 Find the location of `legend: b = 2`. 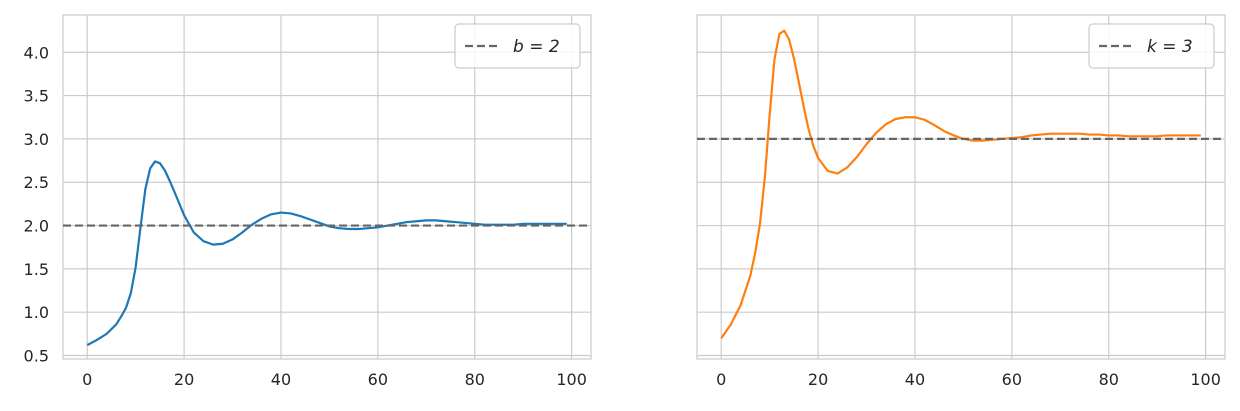

legend: b = 2 is located at coordinates (517, 46).